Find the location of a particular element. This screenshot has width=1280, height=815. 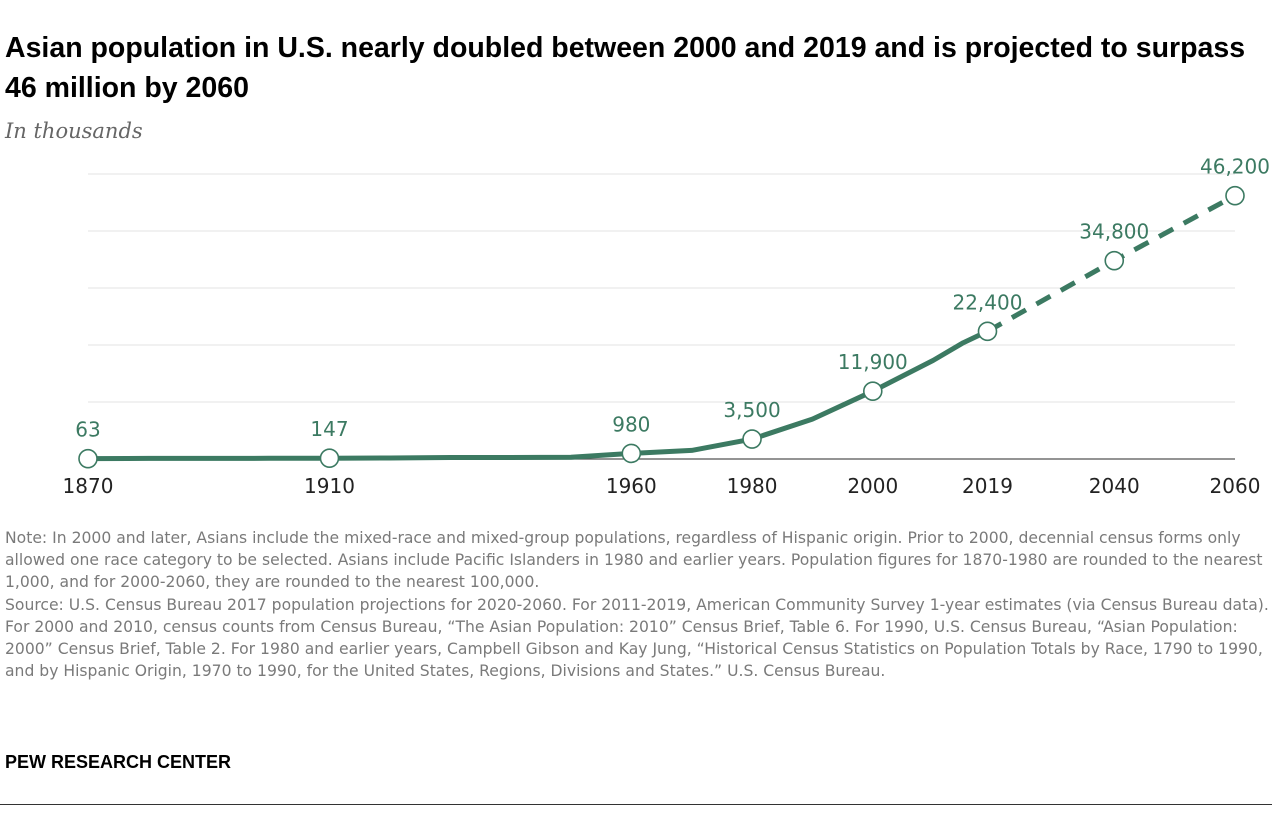

x-tick-label: 1960 is located at coordinates (631, 486).